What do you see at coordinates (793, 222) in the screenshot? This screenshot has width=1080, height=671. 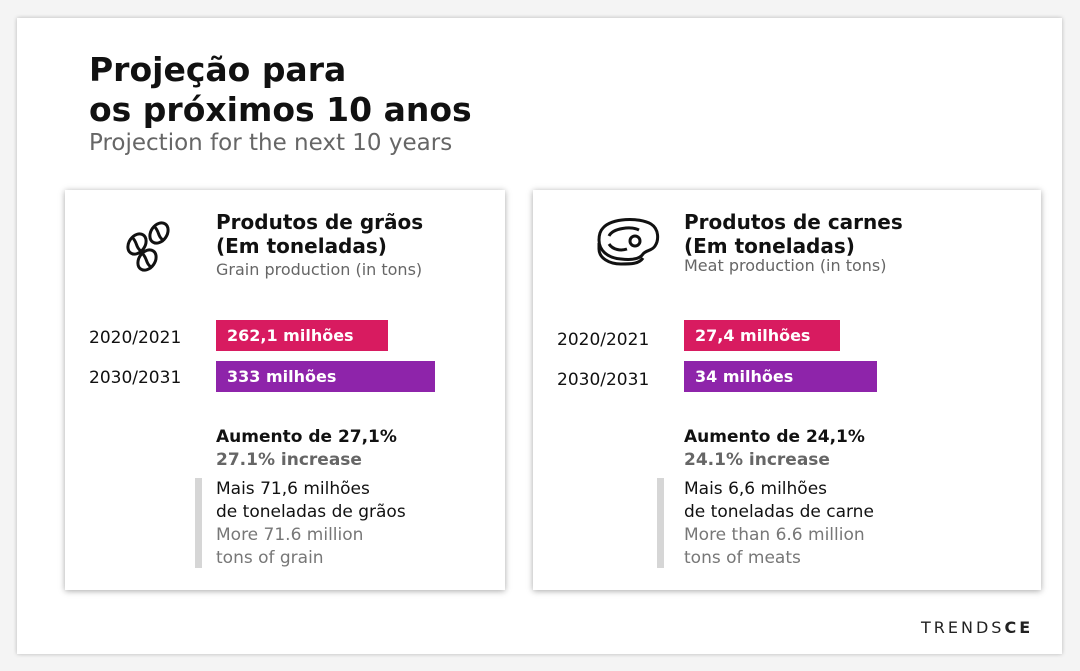 I see `meat-card-title-line-1: Produtos de carnes` at bounding box center [793, 222].